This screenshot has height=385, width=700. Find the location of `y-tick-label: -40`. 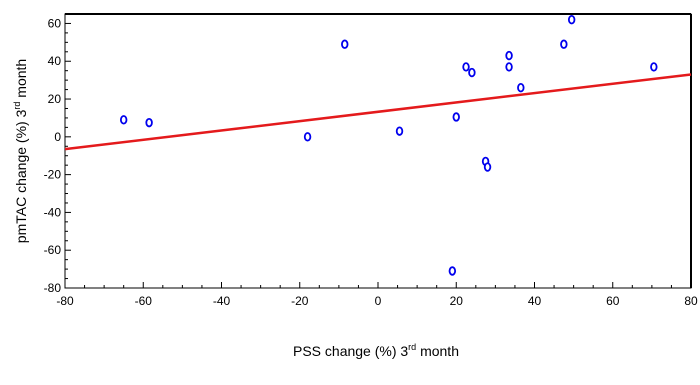

y-tick-label: -40 is located at coordinates (53, 212).